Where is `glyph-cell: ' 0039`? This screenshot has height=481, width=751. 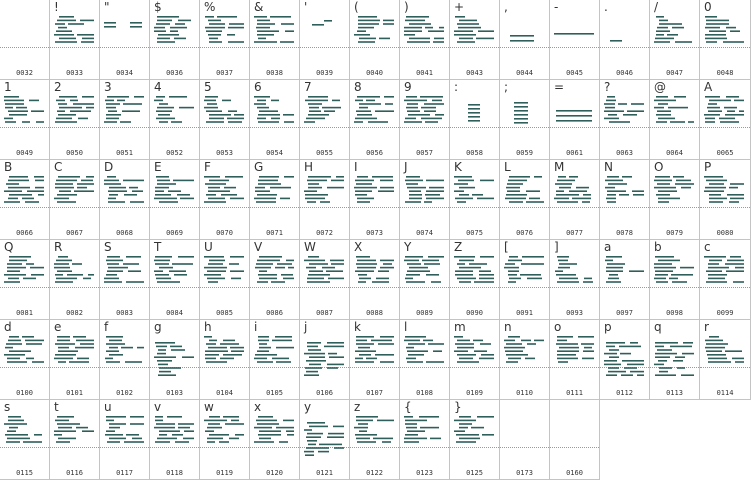
glyph-cell: ' 0039 is located at coordinates (325, 40).